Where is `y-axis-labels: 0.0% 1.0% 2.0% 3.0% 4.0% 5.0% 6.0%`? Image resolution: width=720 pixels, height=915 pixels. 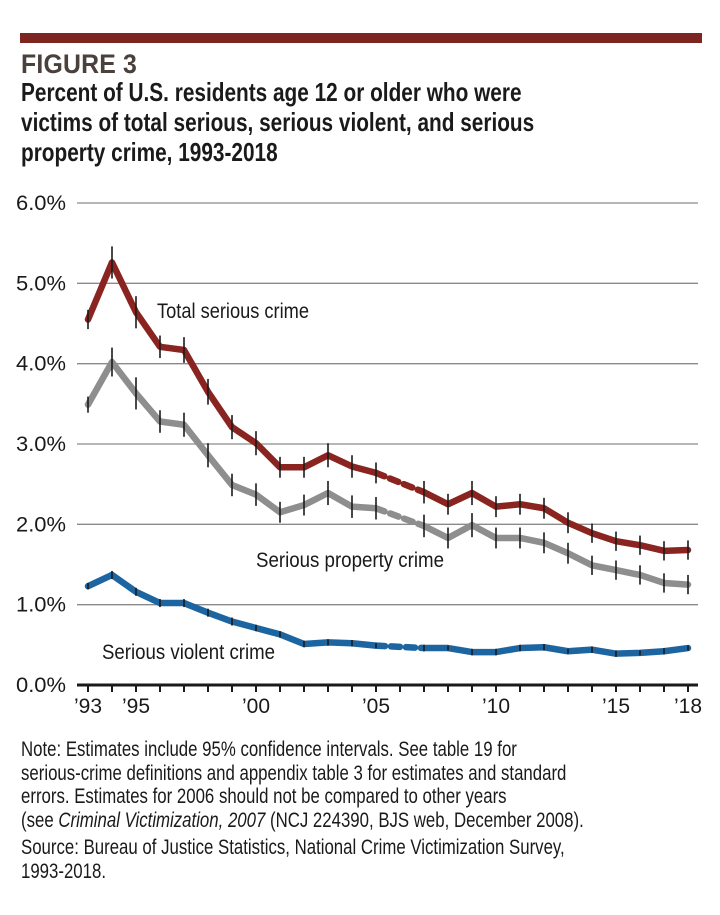
y-axis-labels: 0.0% 1.0% 2.0% 3.0% 4.0% 5.0% 6.0% is located at coordinates (41, 444).